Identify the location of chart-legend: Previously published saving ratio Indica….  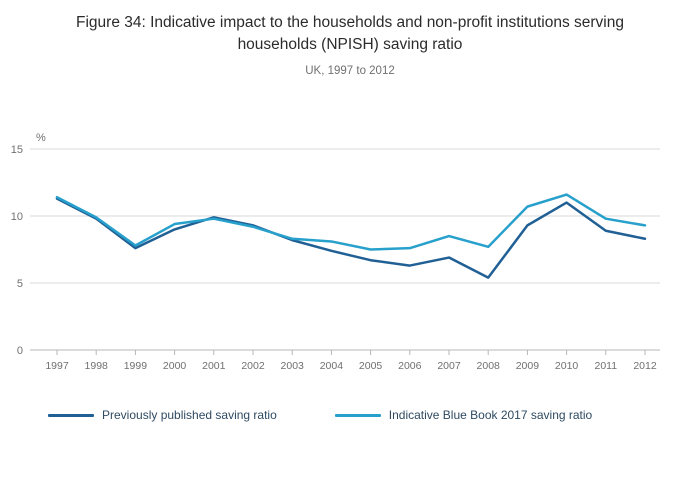
(374, 415).